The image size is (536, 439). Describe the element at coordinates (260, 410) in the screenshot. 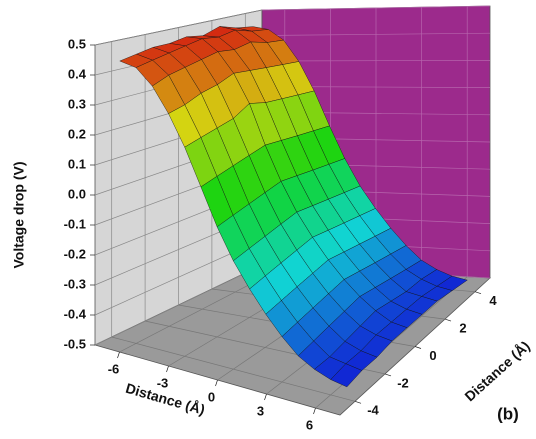

I see `x-tick-label: 3` at that location.